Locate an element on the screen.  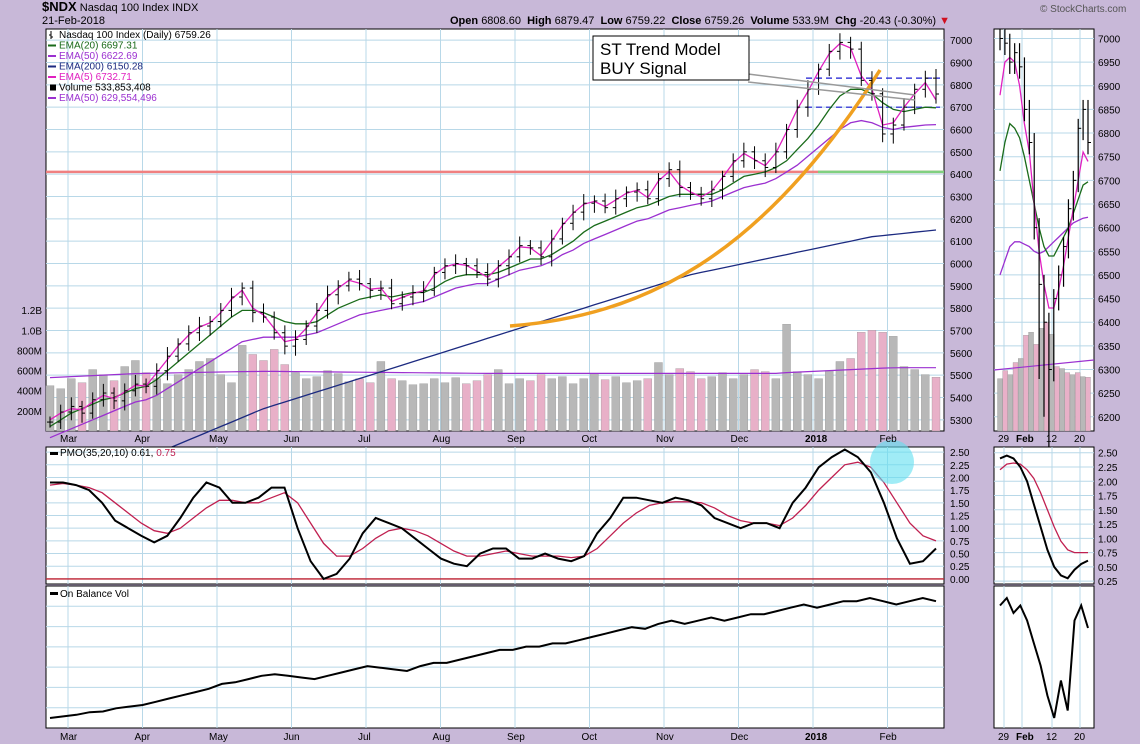
x-tick-label-bottom: Dec is located at coordinates (740, 737).